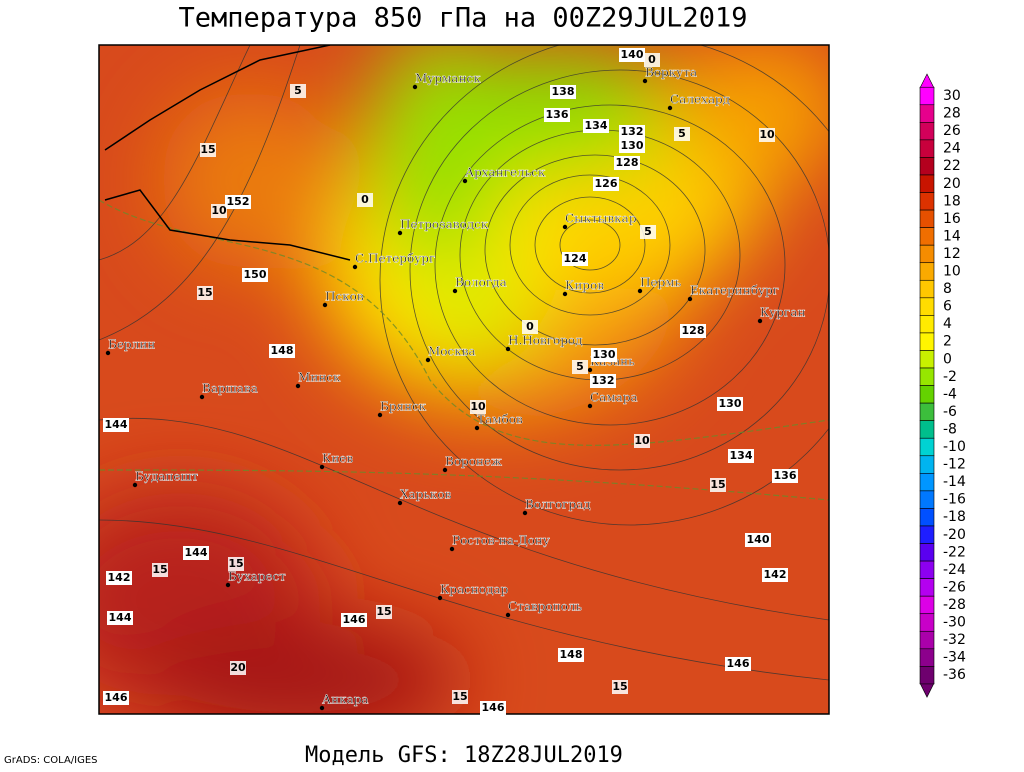 The height and width of the screenshot is (772, 1024). What do you see at coordinates (558, 505) in the screenshot?
I see `city-label: Волгоград` at bounding box center [558, 505].